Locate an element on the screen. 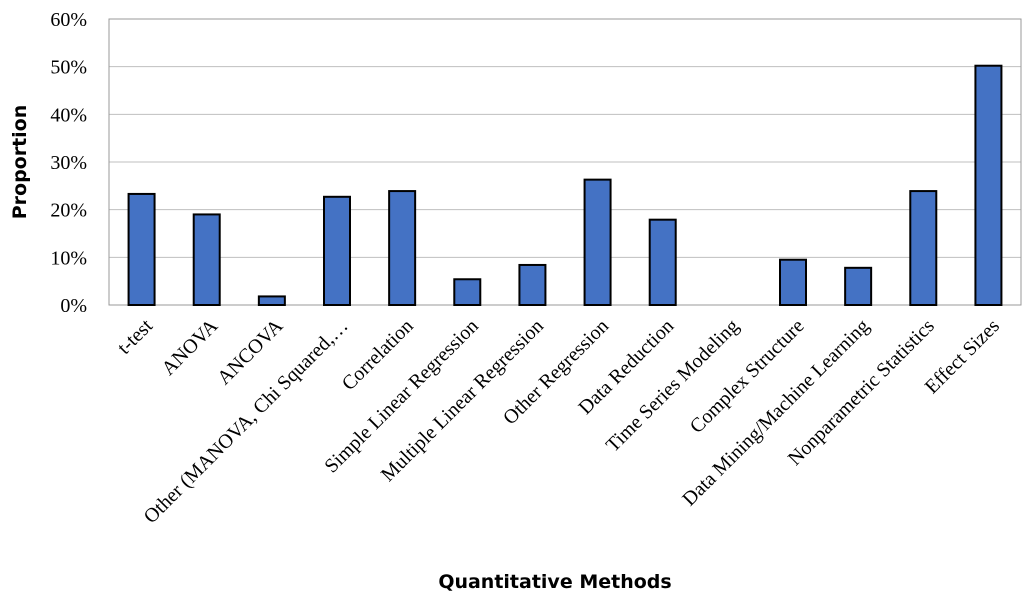 Image resolution: width=1029 pixels, height=599 pixels. y-tick-labels: 0% 10% 20% 30% 40% 50% 60% is located at coordinates (68, 163).